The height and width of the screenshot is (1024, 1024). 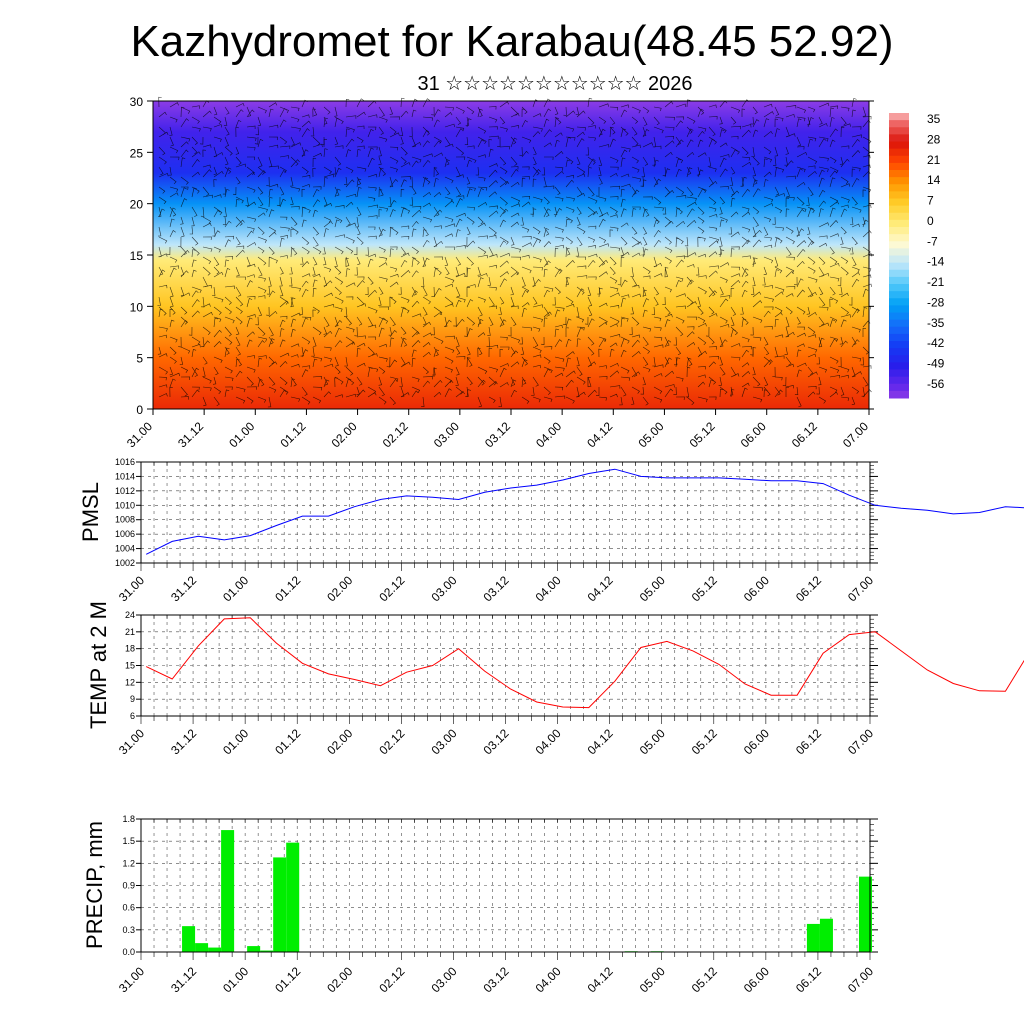 I want to click on x-tick-label: 03.12, so click(x=495, y=979).